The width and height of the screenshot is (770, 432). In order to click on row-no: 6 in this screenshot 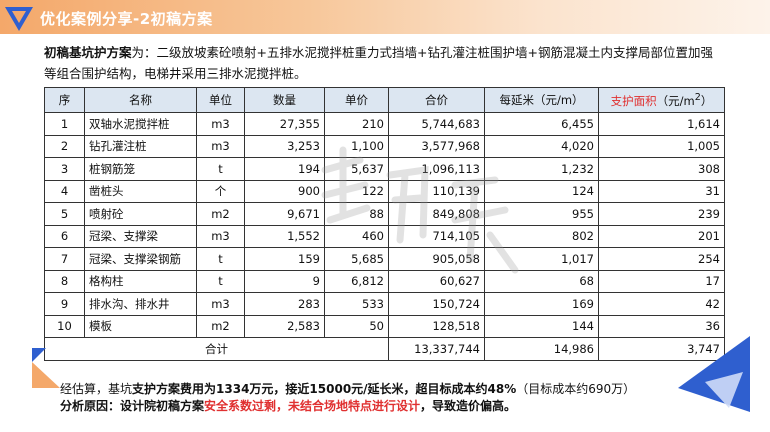, I will do `click(64, 236)`.